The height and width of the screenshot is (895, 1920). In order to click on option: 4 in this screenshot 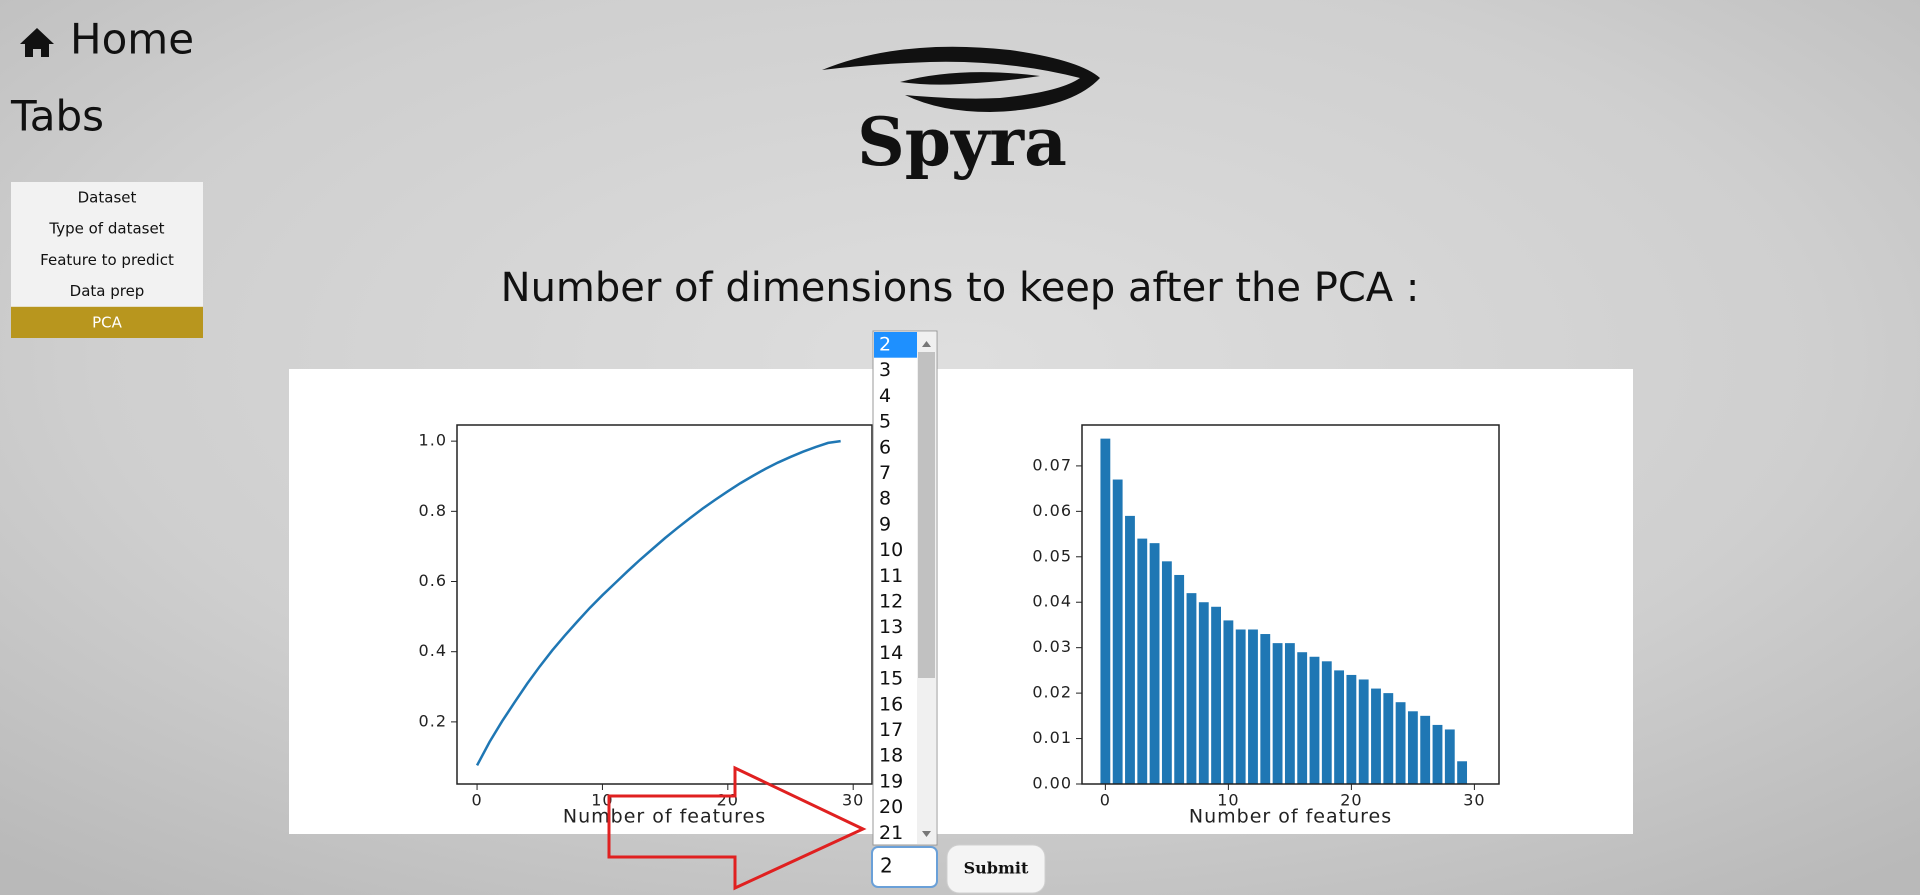, I will do `click(885, 396)`.